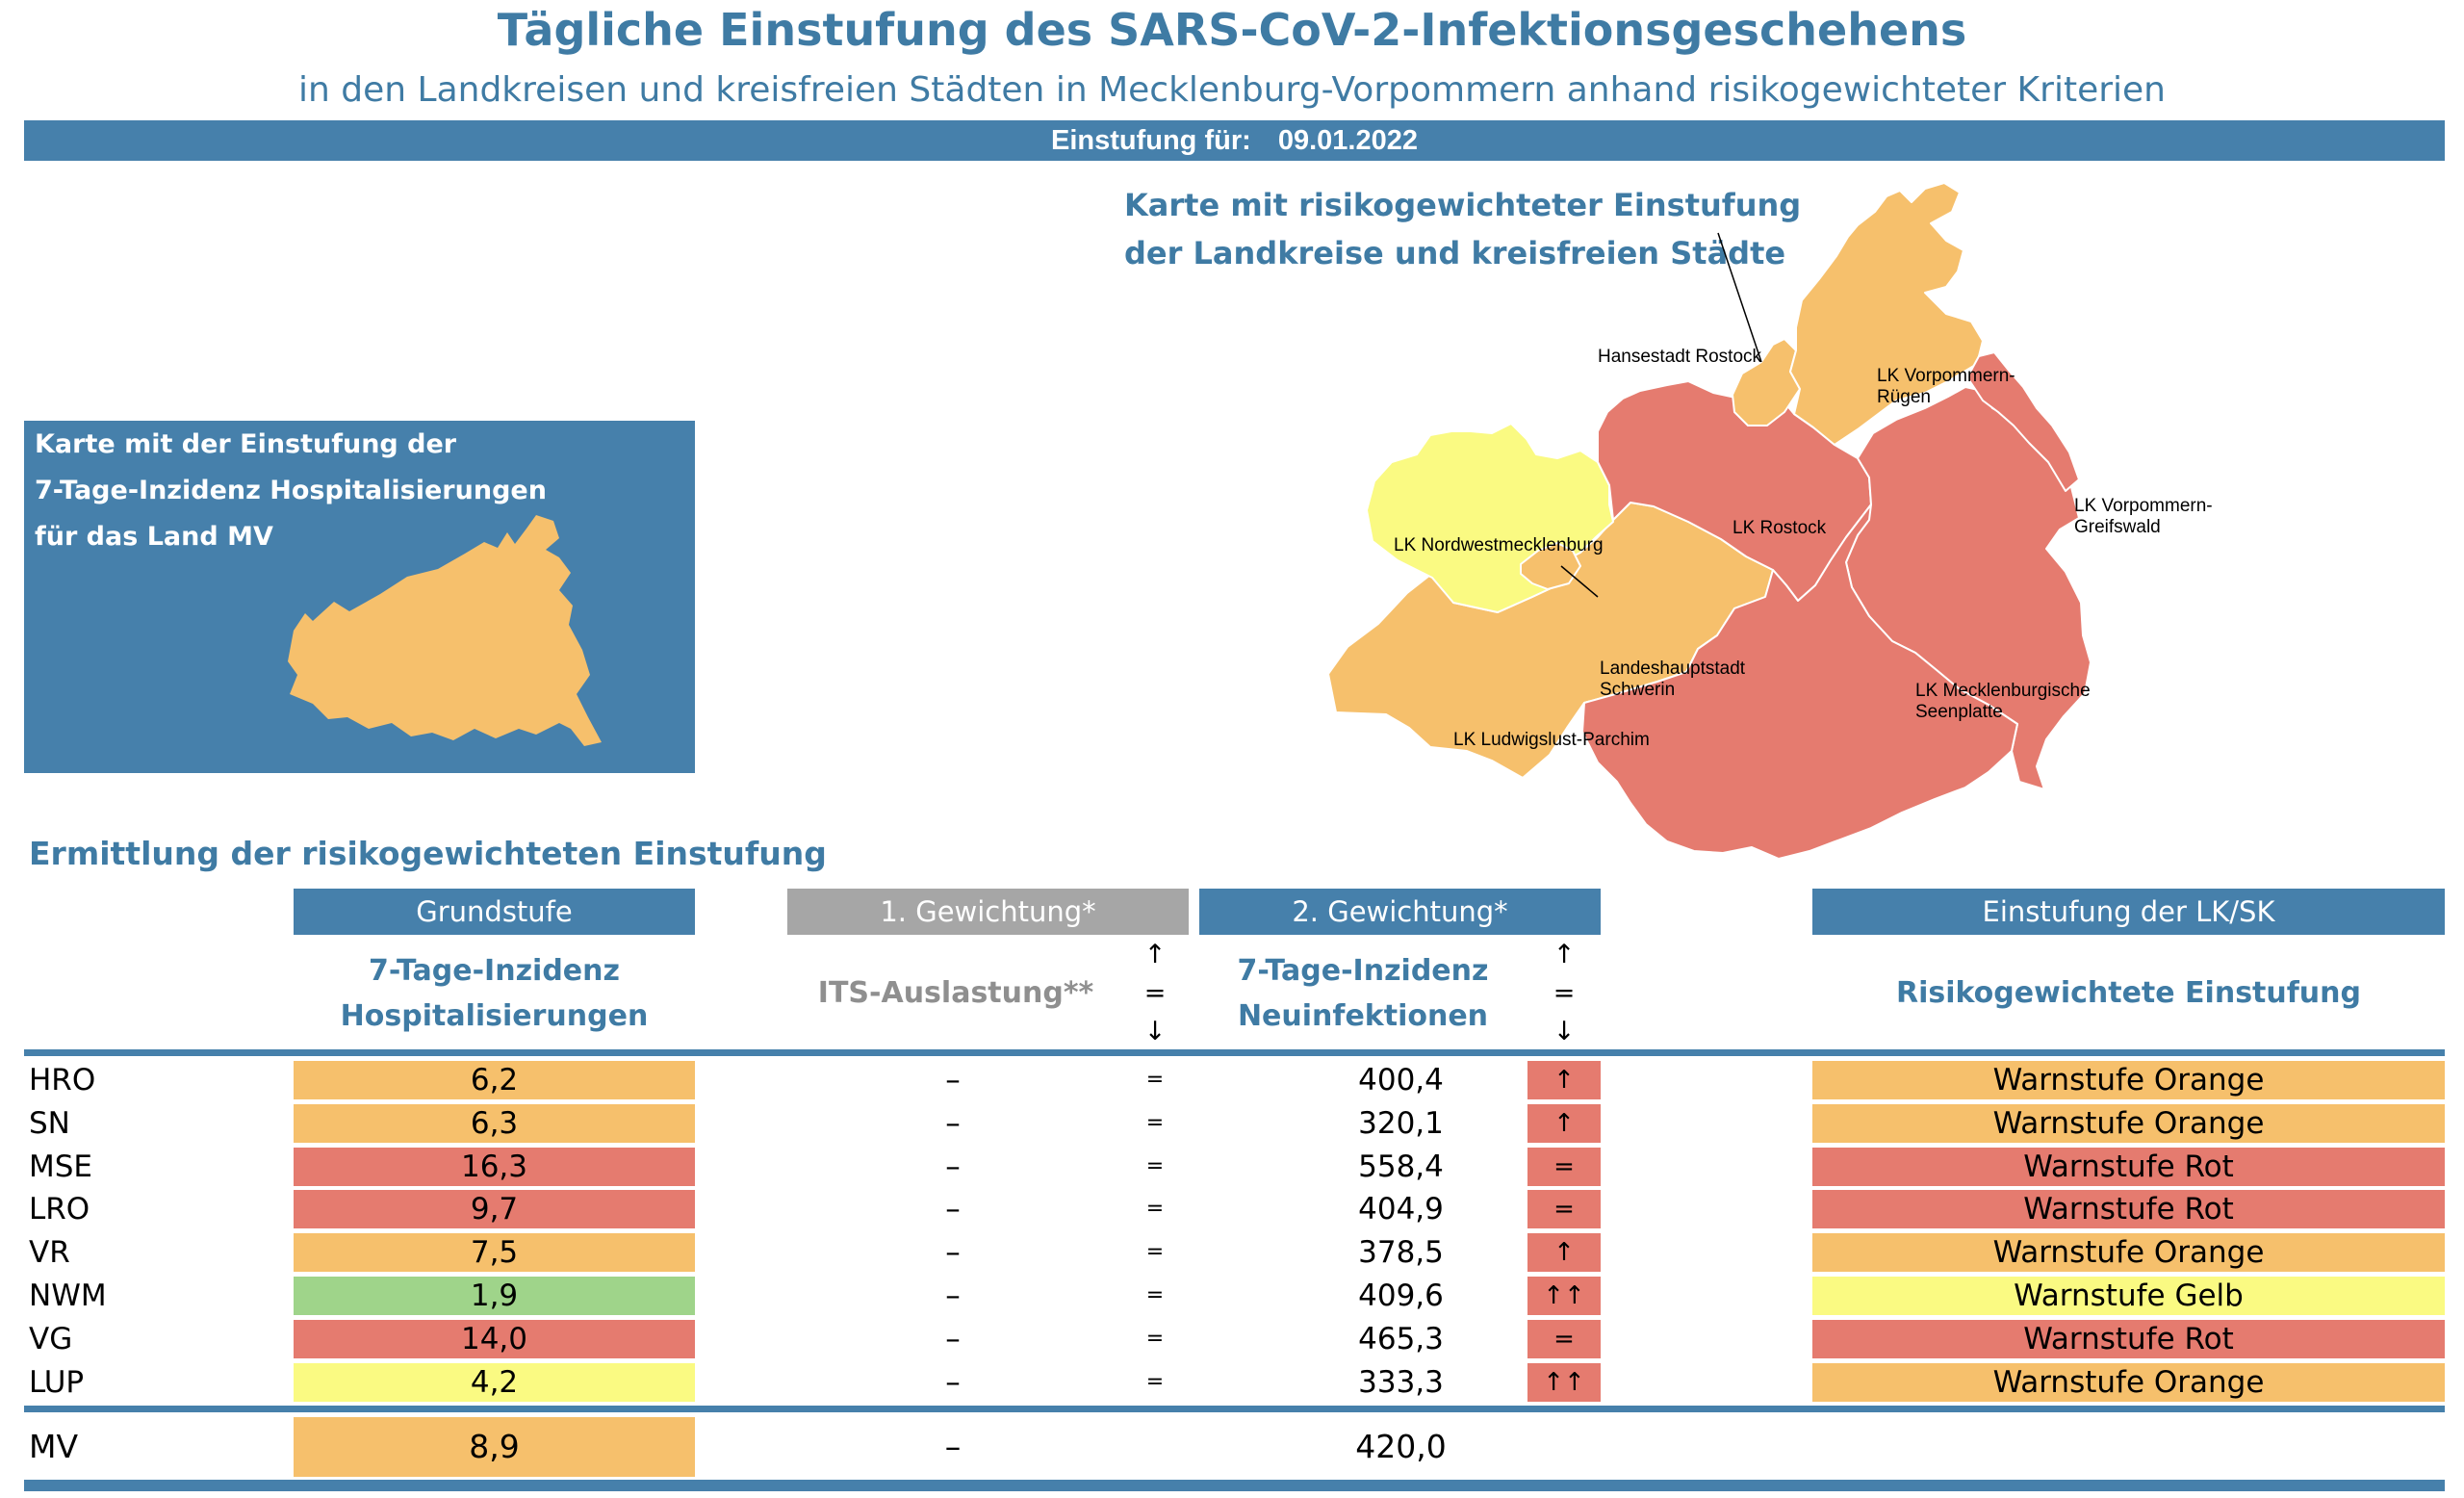  What do you see at coordinates (1904, 397) in the screenshot?
I see `map-label-vr-2: Rügen` at bounding box center [1904, 397].